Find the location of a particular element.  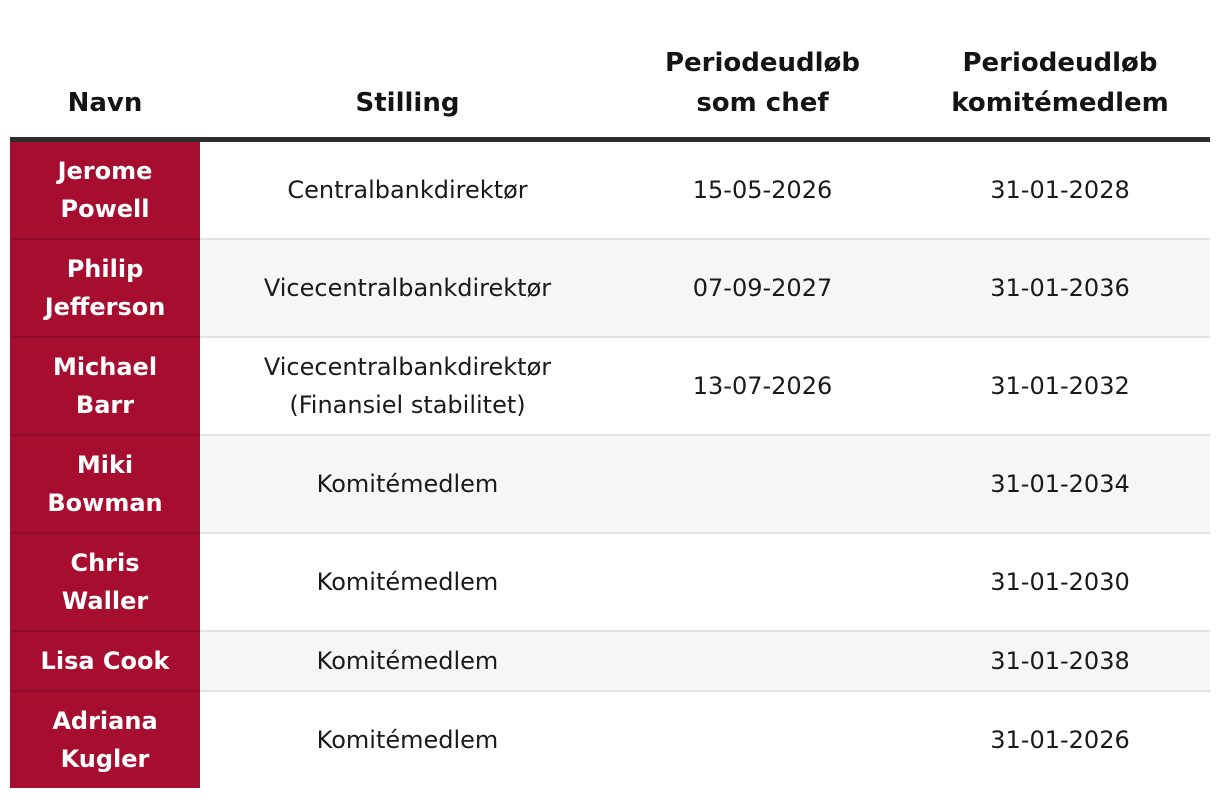

table-row: Adriana Kugler Komitémedlem 31-01-2026 is located at coordinates (610, 739).